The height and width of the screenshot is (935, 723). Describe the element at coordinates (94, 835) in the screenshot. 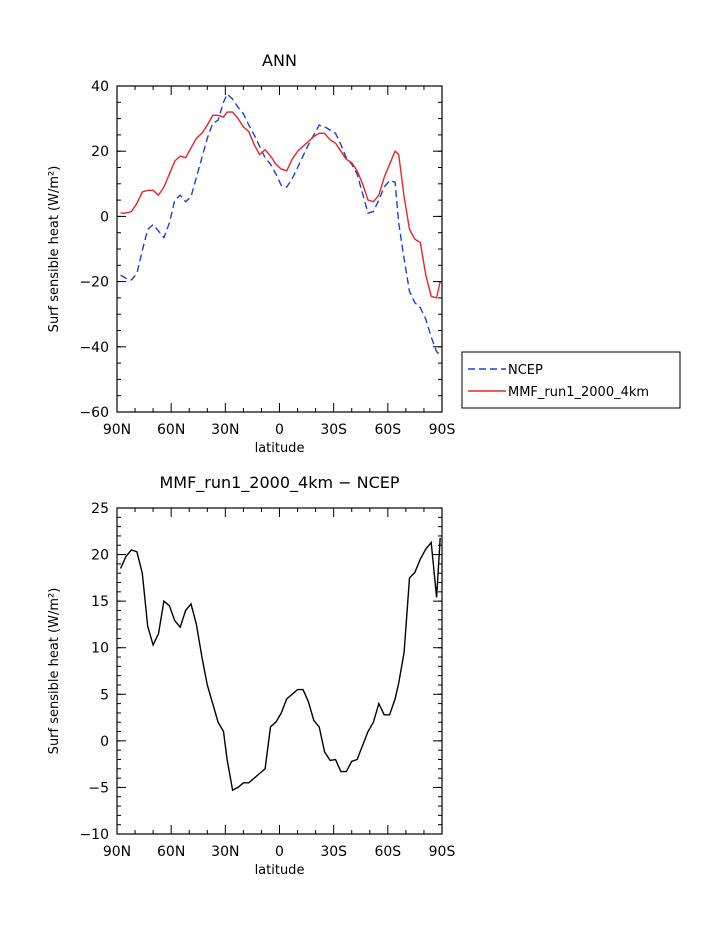

I see `y-tick-label: −10` at that location.